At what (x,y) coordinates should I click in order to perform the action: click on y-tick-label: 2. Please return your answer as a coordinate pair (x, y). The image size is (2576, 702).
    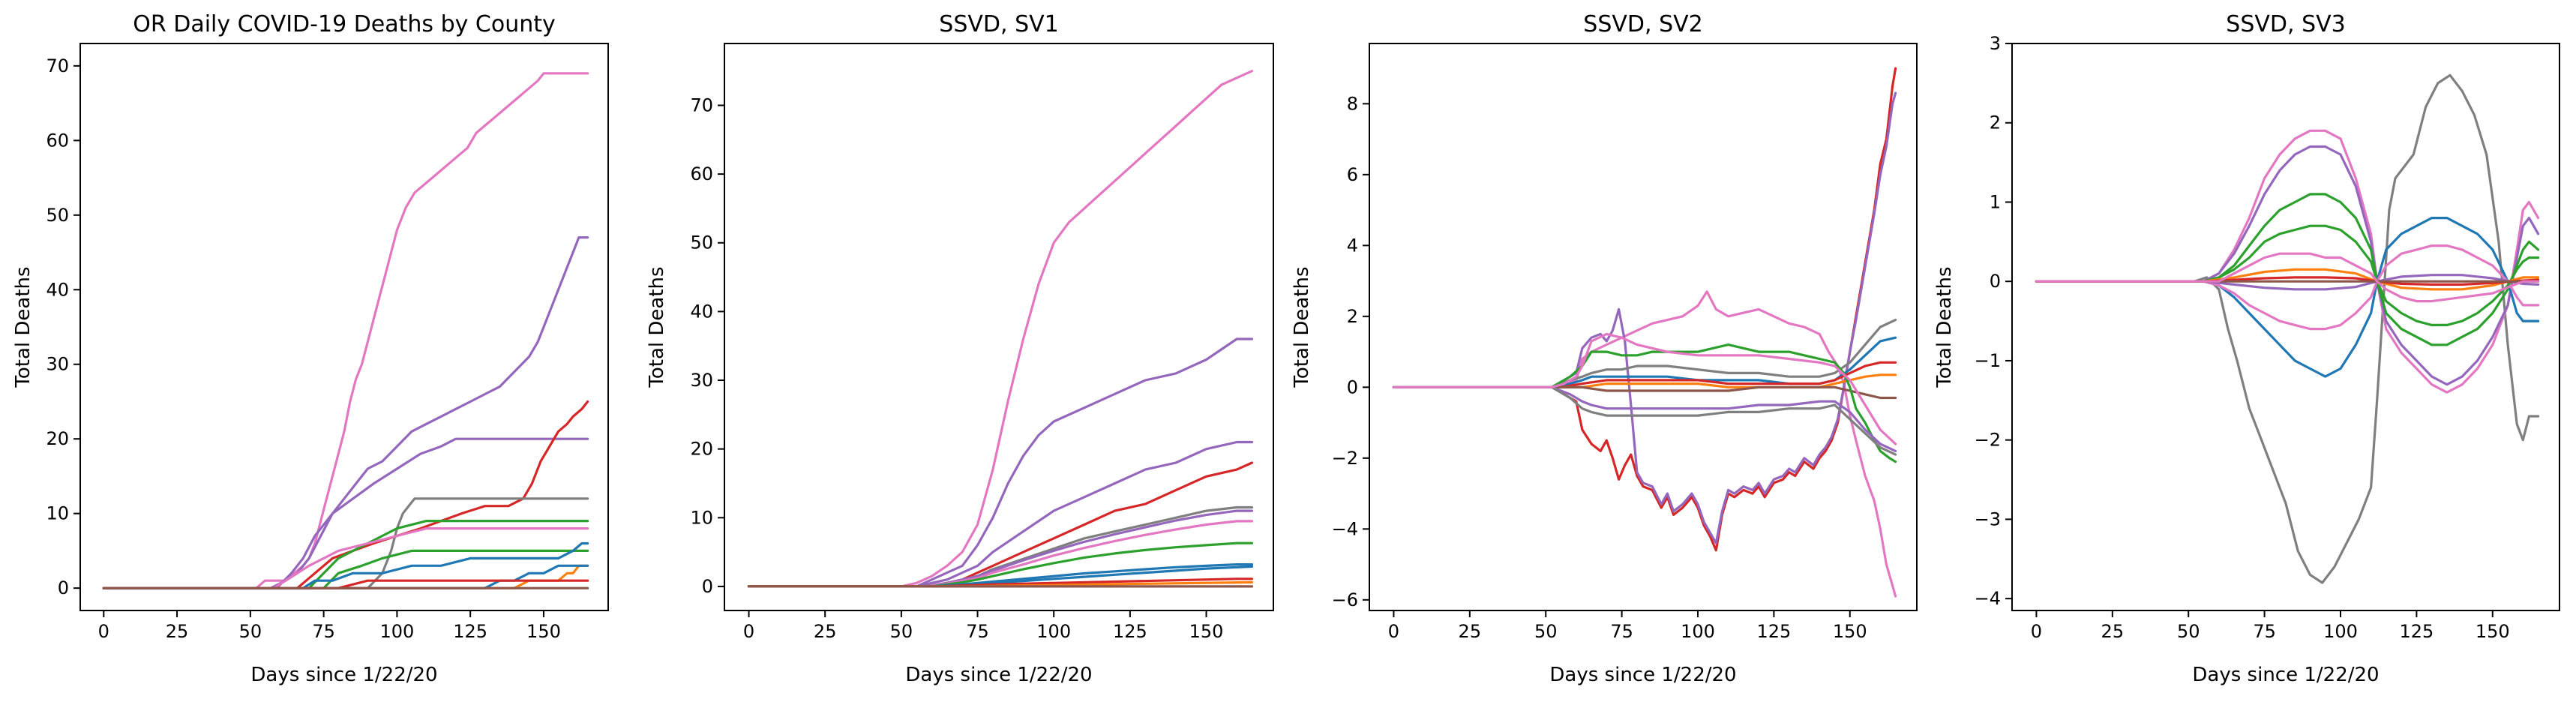
    Looking at the image, I should click on (1996, 123).